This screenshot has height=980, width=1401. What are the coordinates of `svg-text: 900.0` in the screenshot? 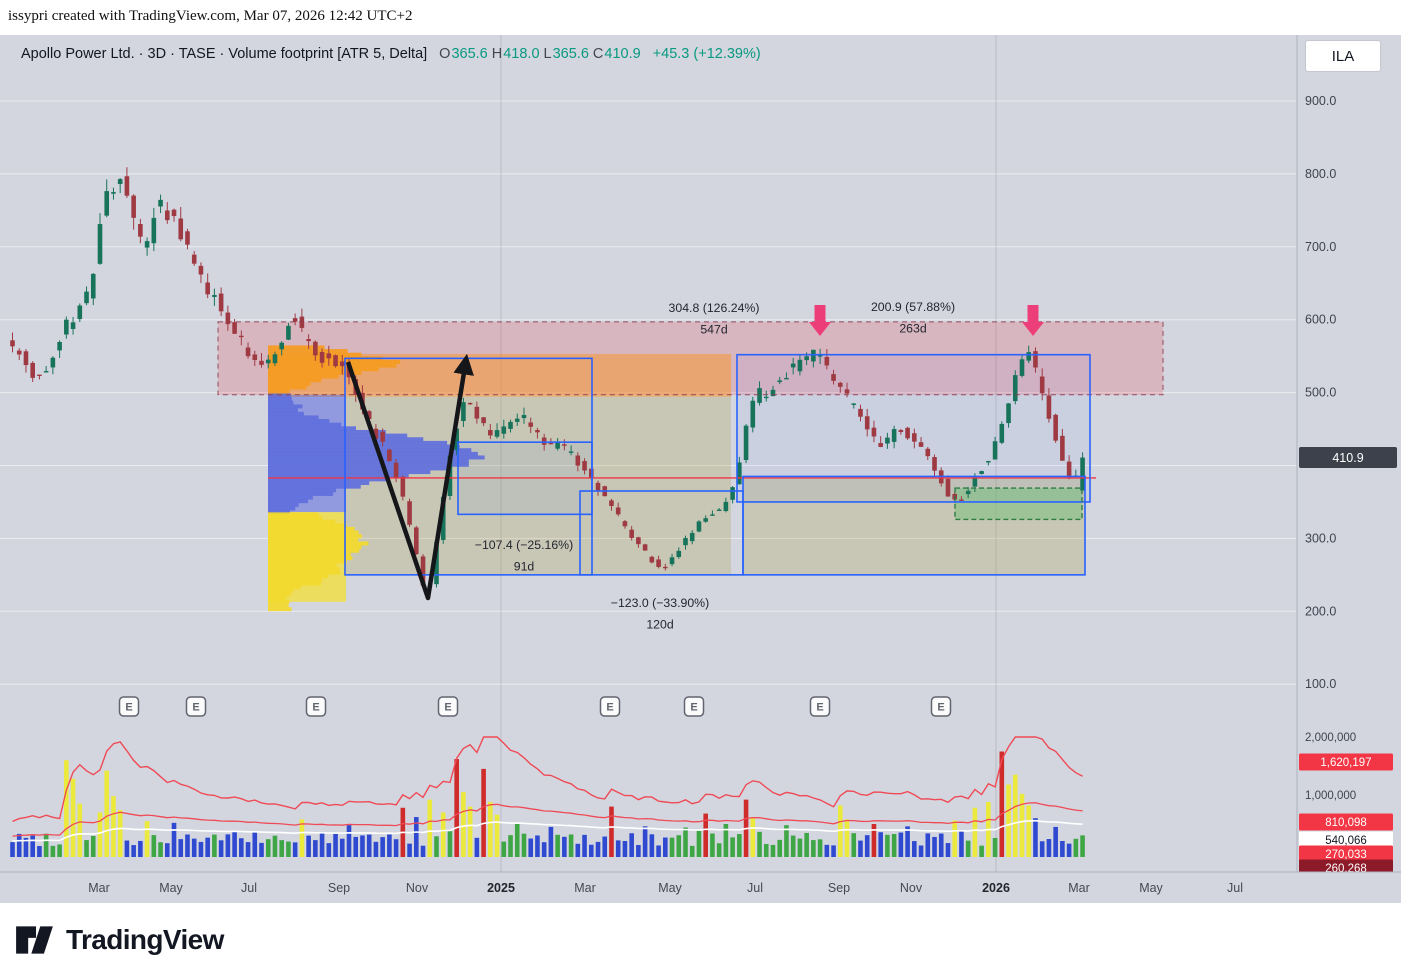 It's located at (1320, 101).